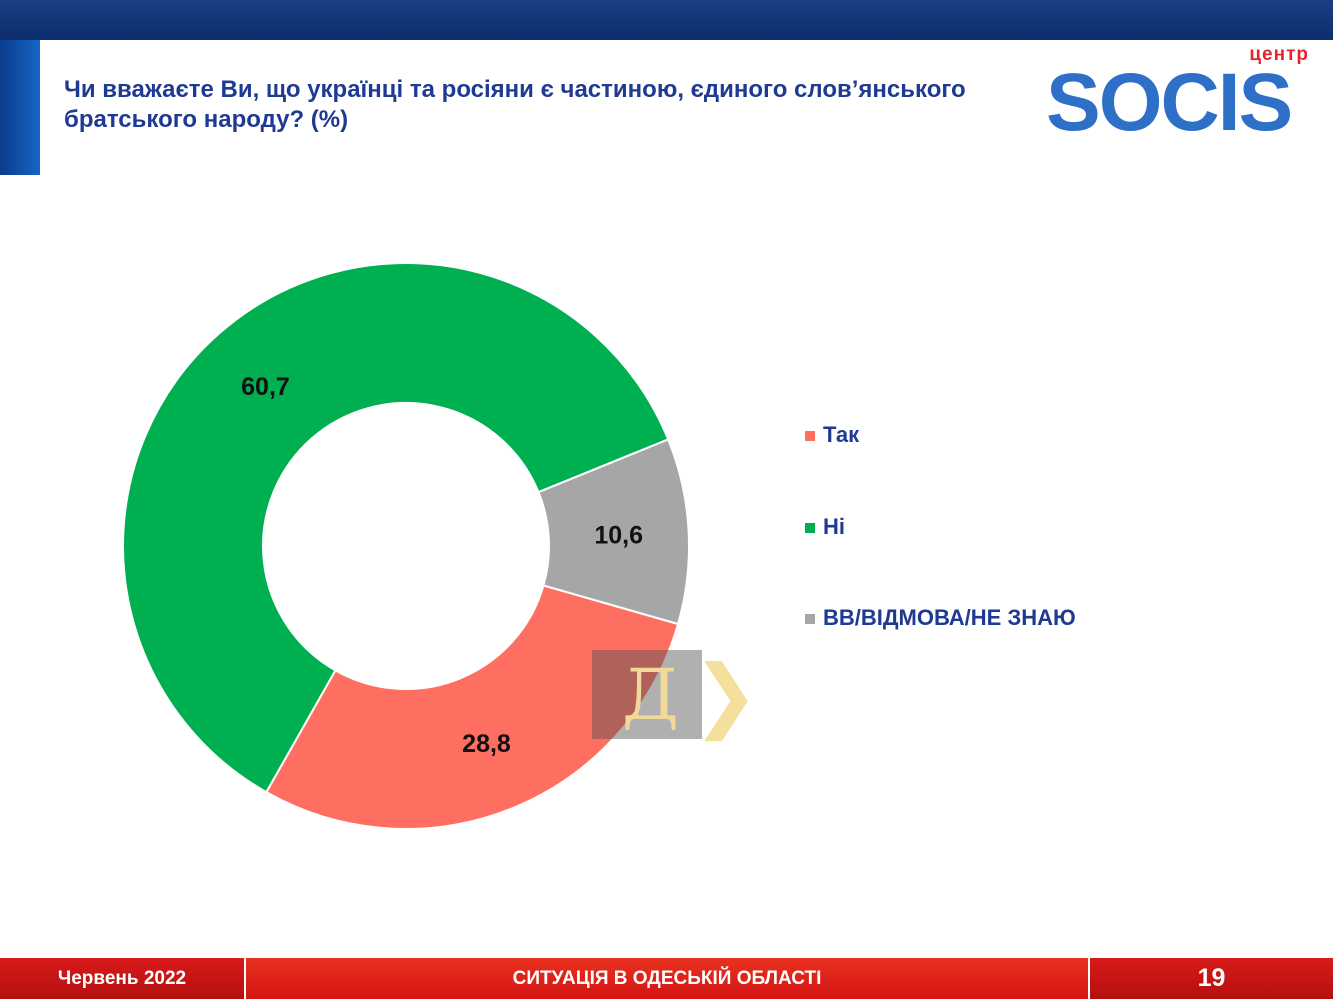 This screenshot has width=1333, height=999. I want to click on left-accent-bar, so click(20, 107).